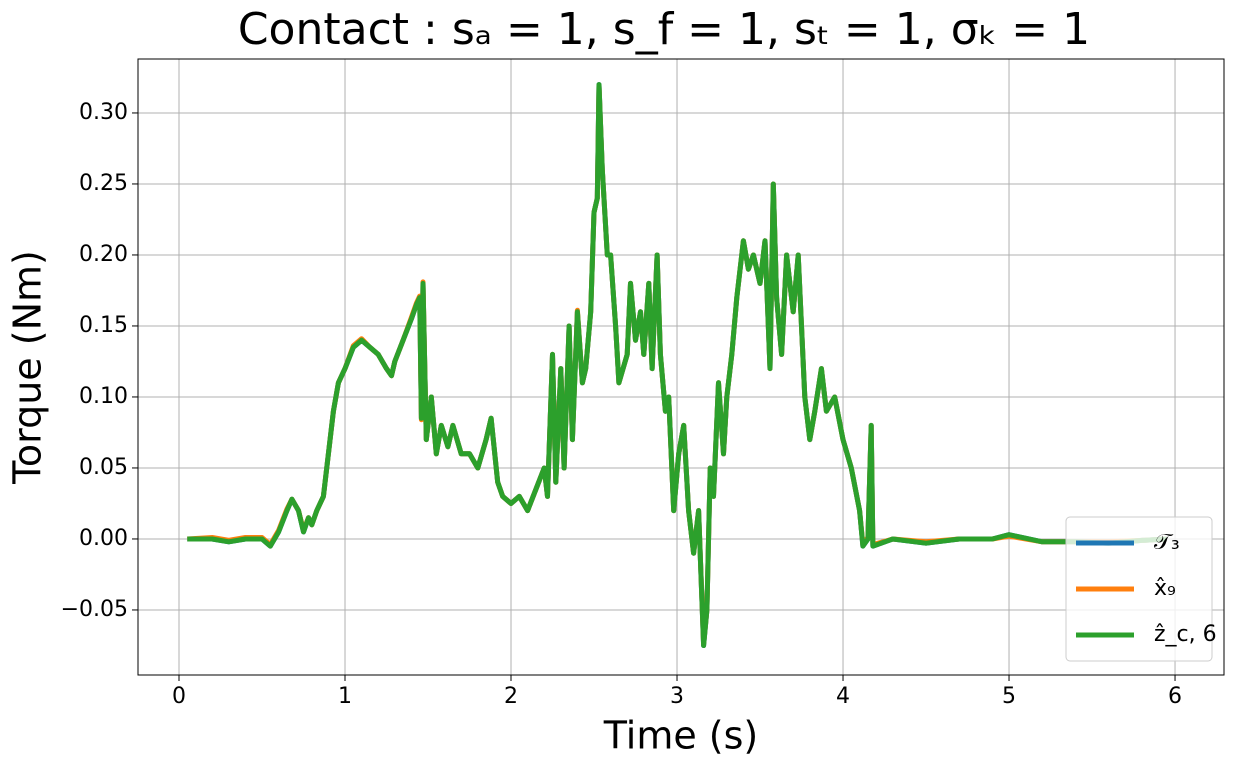 The width and height of the screenshot is (1233, 774). I want to click on y-tick-label: 0.00, so click(103, 538).